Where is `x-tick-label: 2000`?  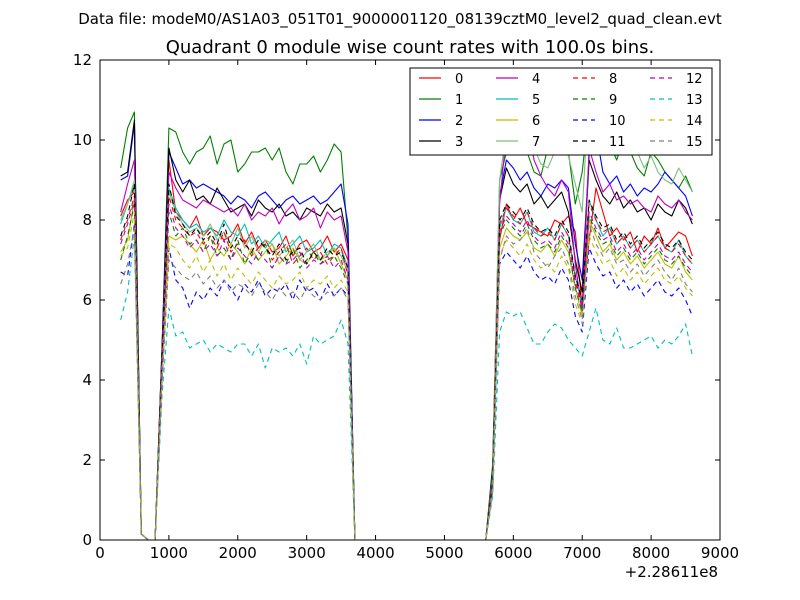
x-tick-label: 2000 is located at coordinates (238, 553).